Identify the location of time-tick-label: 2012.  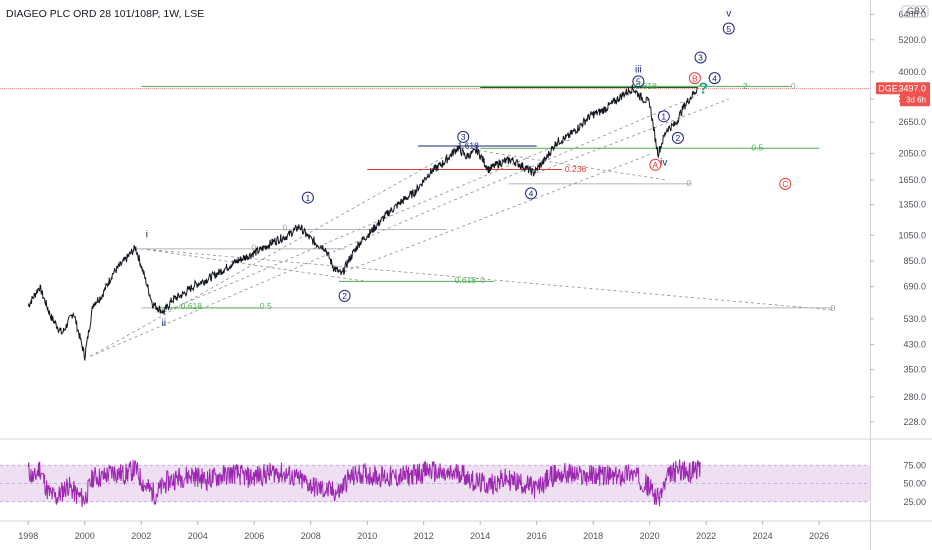
(424, 536).